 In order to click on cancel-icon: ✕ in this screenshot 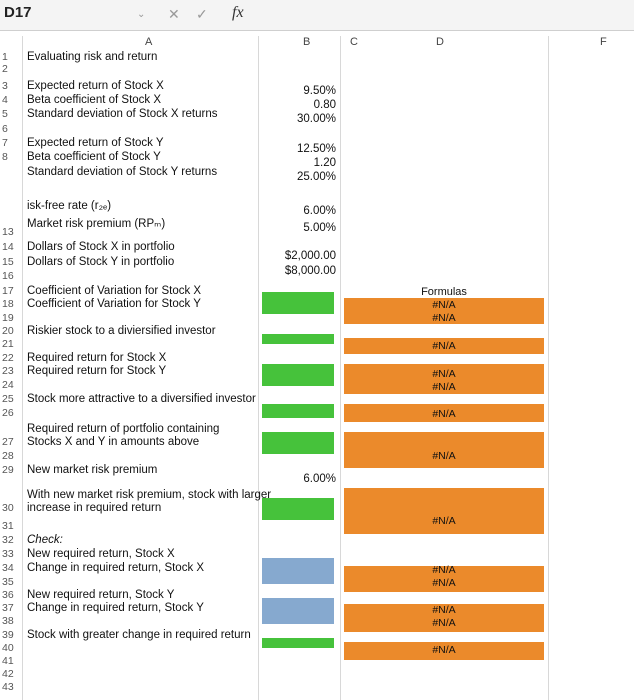, I will do `click(174, 14)`.